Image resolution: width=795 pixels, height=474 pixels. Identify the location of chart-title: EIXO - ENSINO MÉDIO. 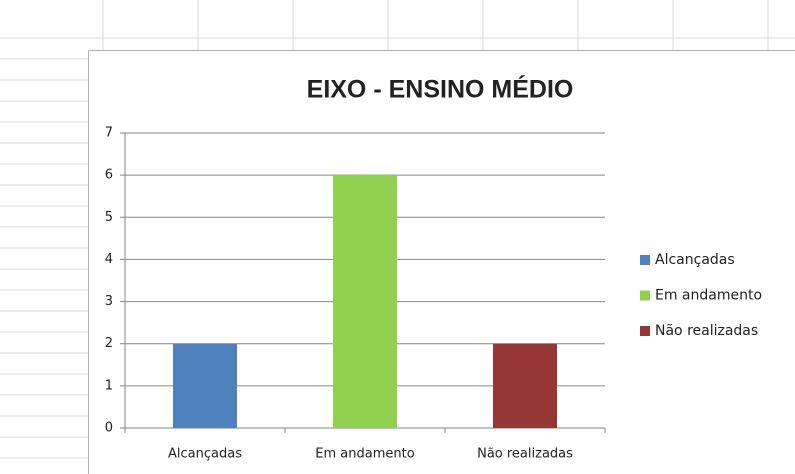
(440, 89).